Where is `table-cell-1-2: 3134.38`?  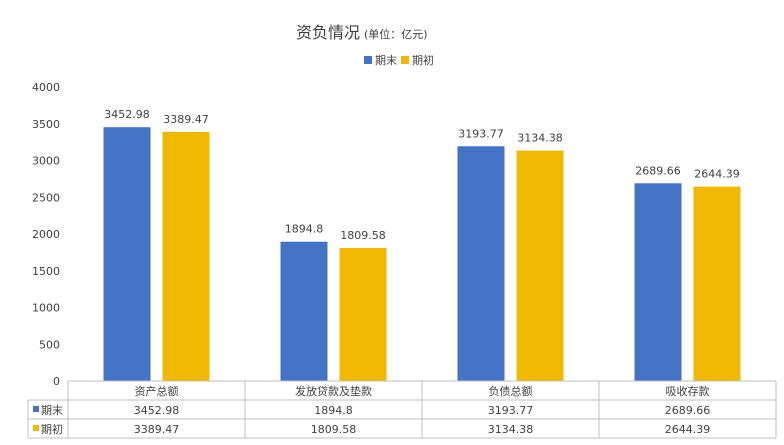 table-cell-1-2: 3134.38 is located at coordinates (511, 429).